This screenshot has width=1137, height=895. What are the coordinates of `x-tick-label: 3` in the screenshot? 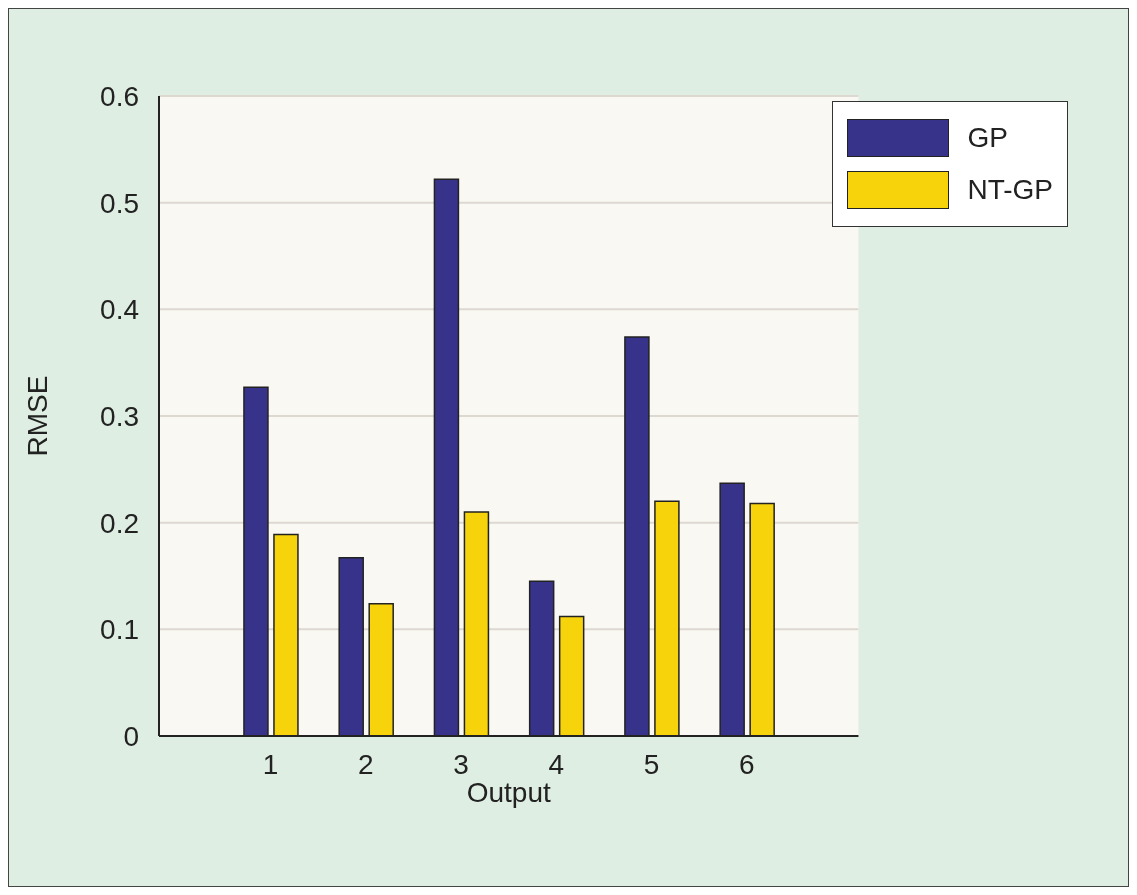 It's located at (461, 764).